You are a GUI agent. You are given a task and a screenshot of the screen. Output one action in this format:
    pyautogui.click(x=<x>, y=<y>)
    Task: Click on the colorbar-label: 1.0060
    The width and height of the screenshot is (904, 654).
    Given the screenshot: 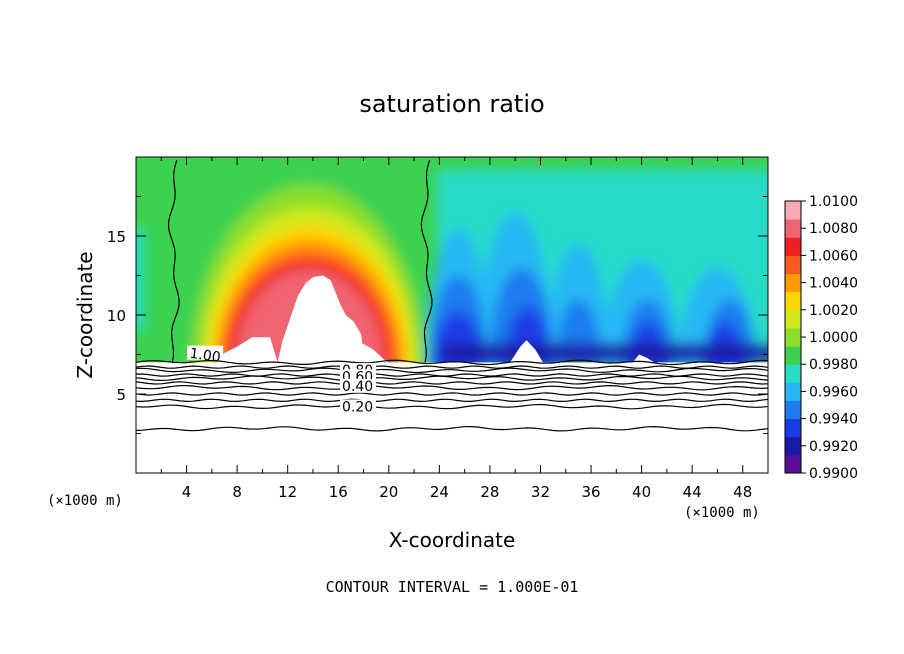 What is the action you would take?
    pyautogui.click(x=833, y=256)
    